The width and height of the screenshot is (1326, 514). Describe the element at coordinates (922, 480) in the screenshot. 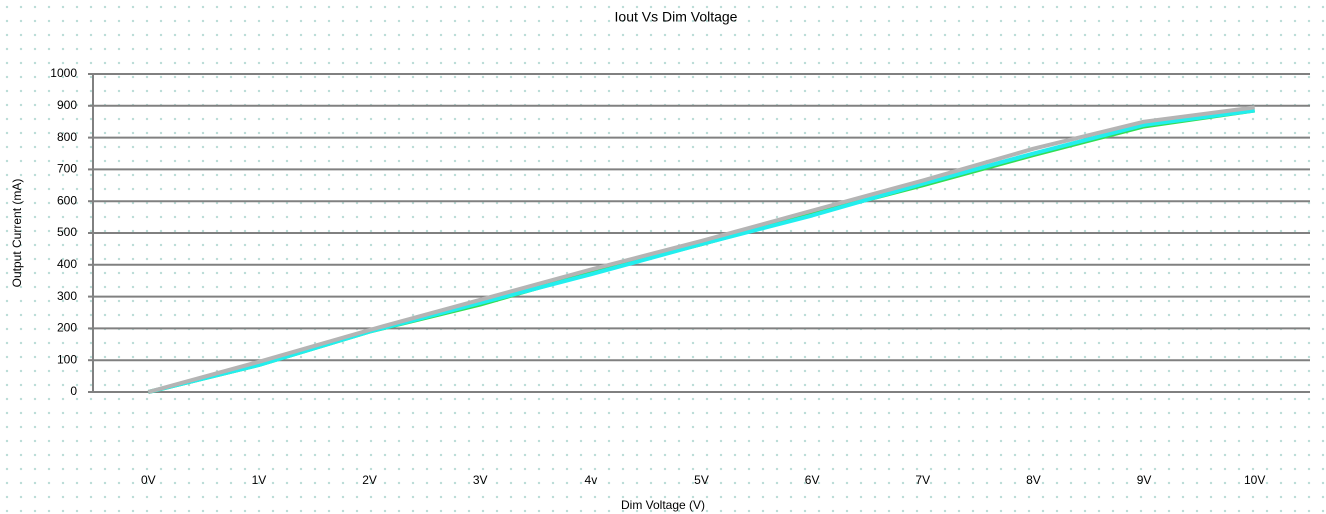

I see `x-tick-label: 7V` at that location.